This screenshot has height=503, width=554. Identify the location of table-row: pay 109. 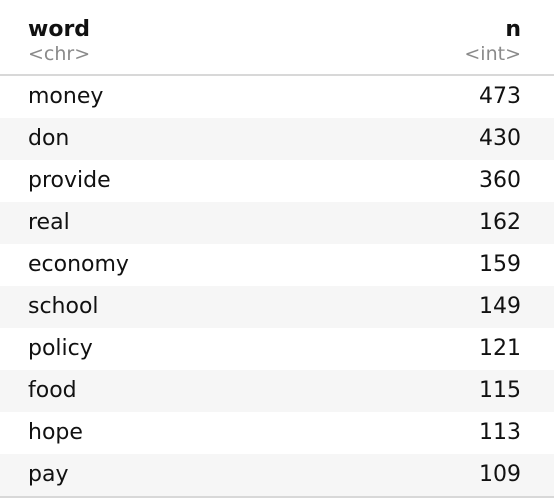
(277, 476).